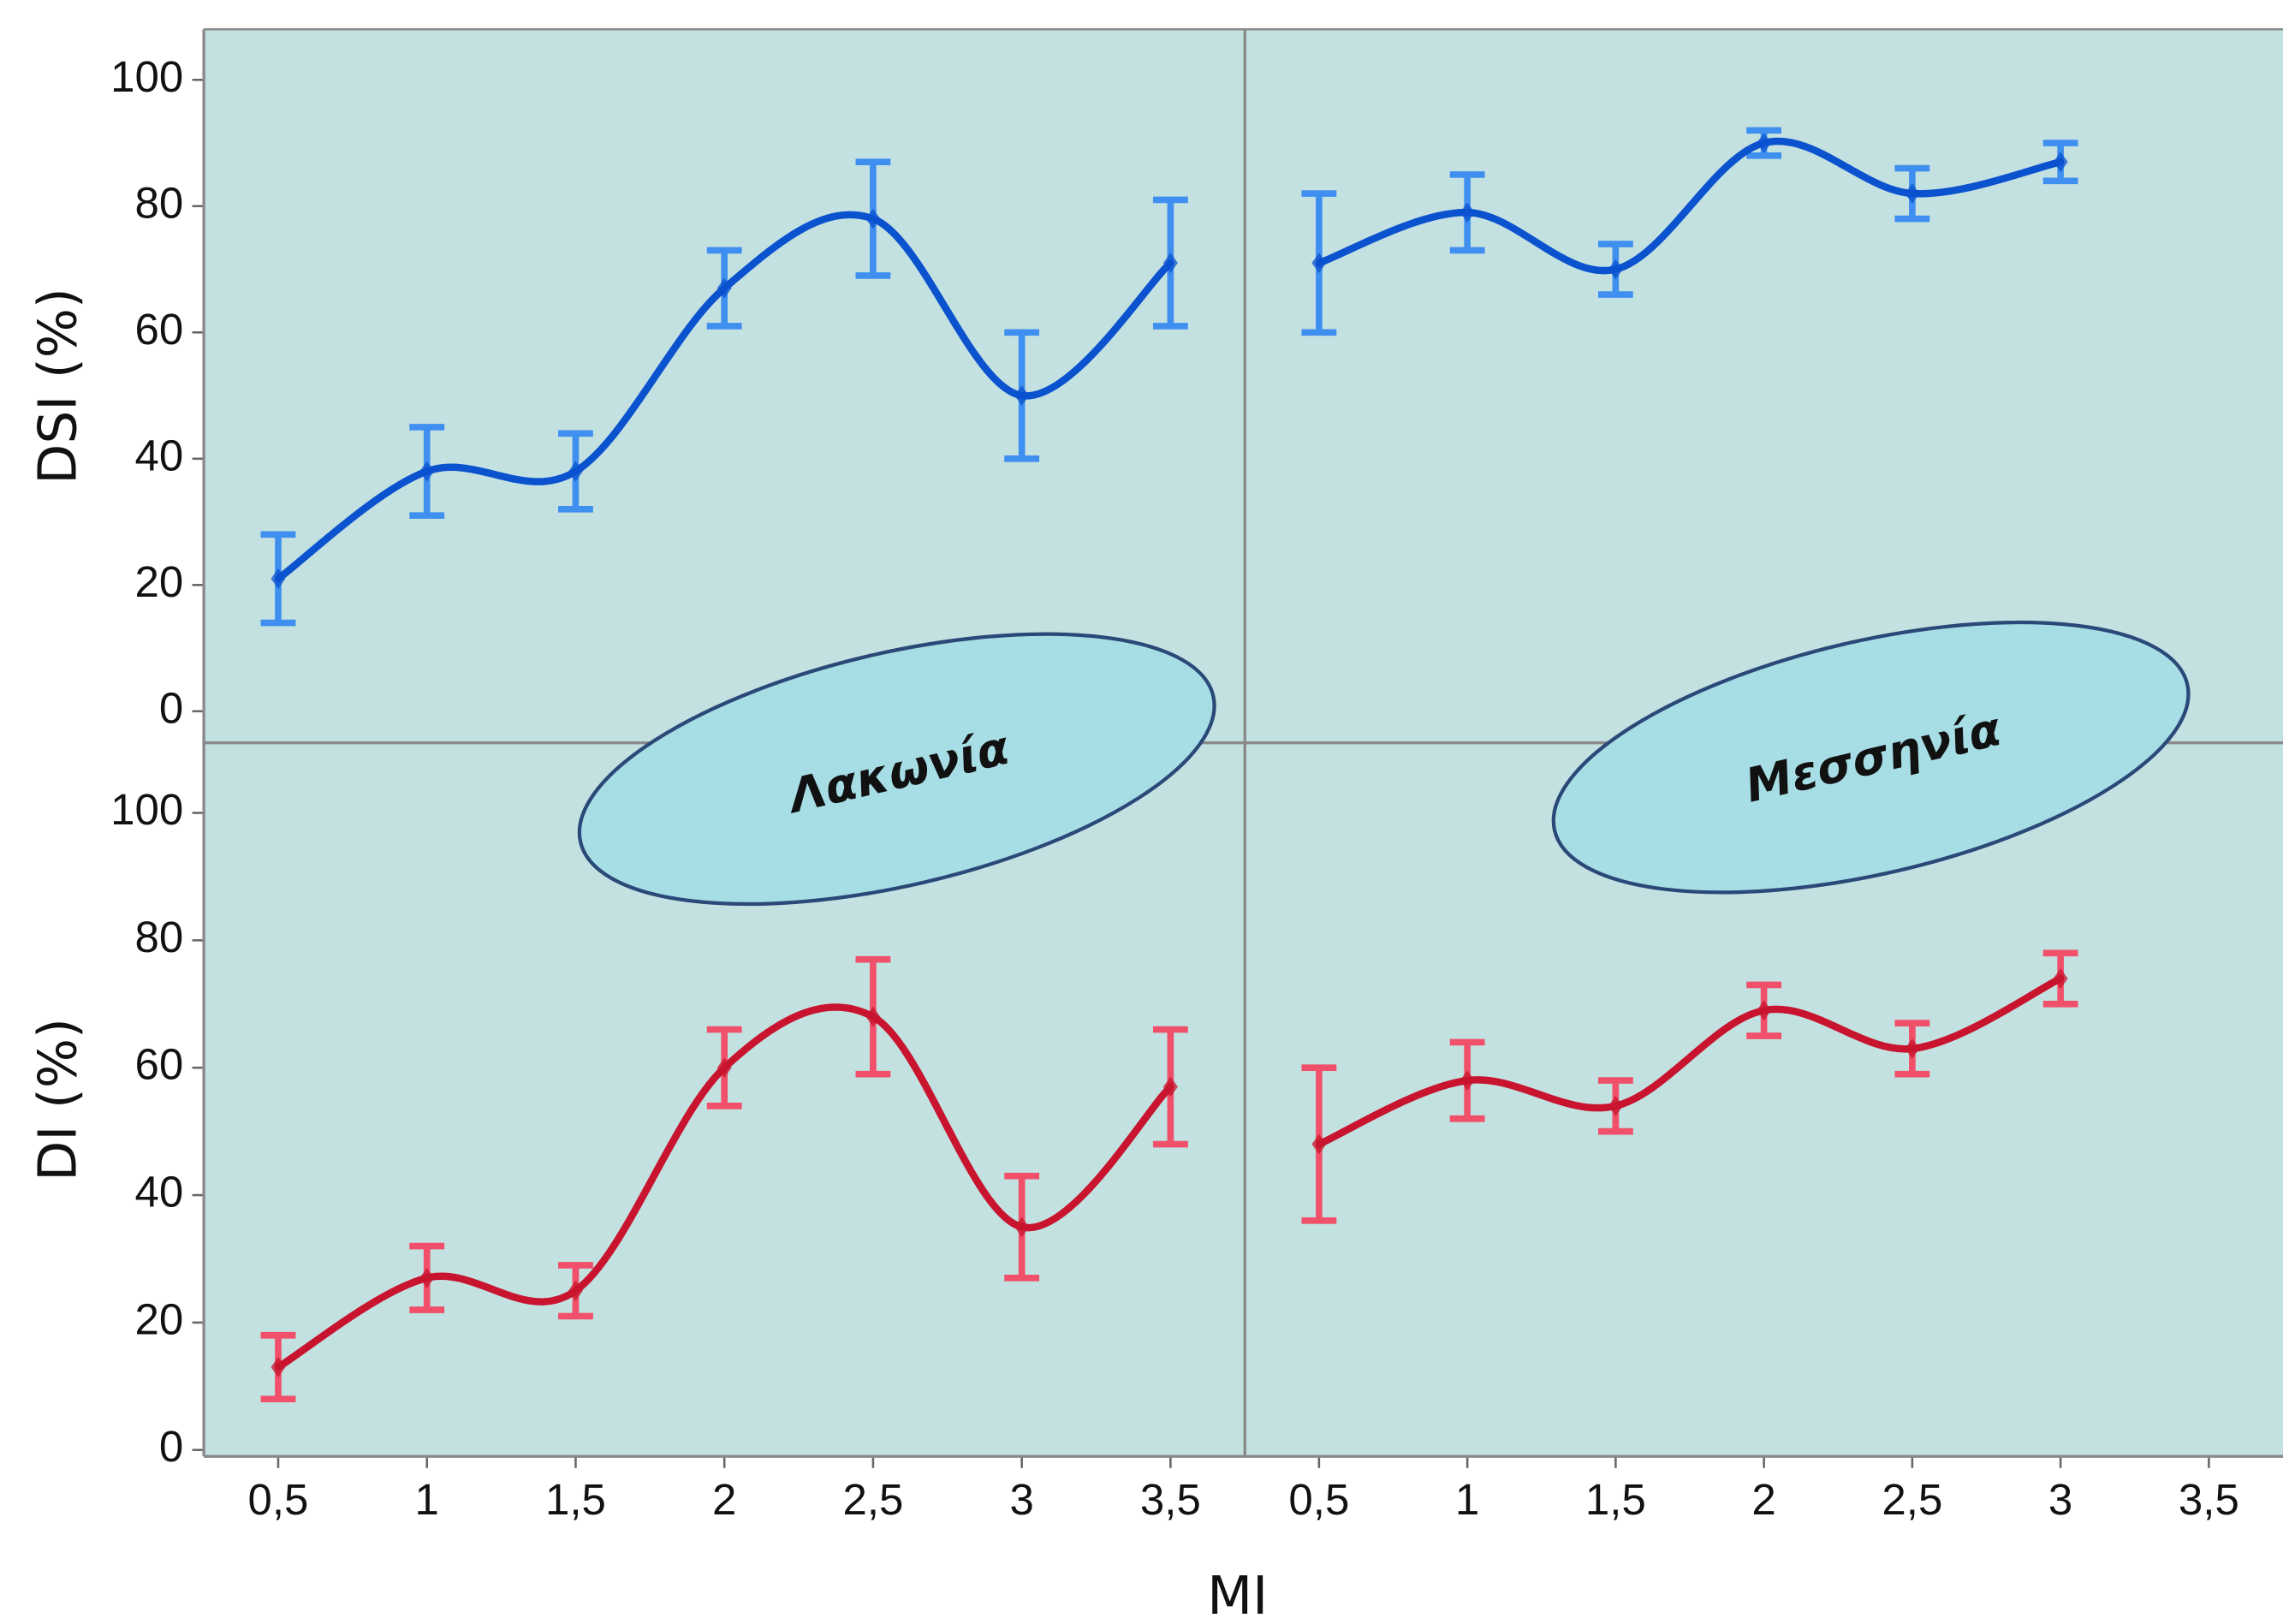  I want to click on y-axis-title: DI (%), so click(57, 1099).